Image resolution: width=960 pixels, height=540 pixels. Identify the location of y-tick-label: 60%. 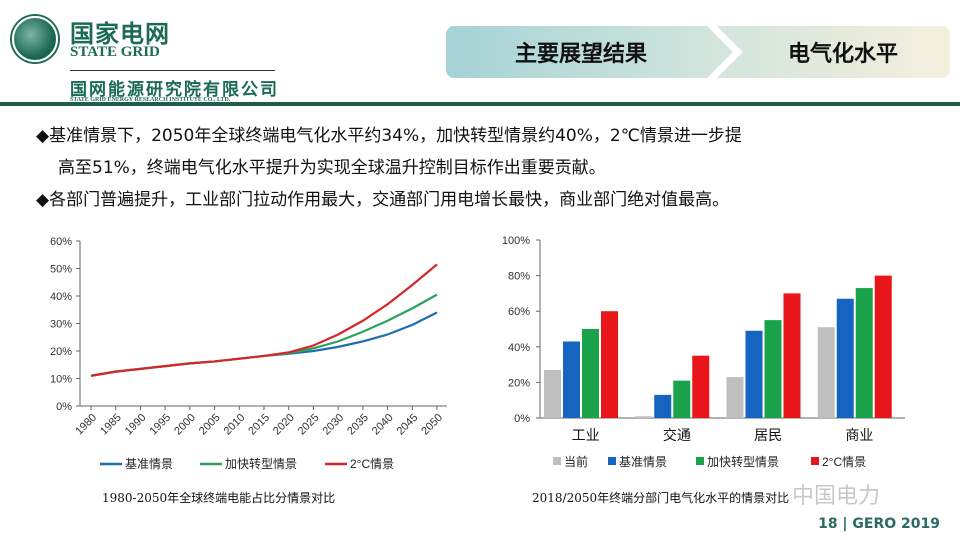
(61, 242).